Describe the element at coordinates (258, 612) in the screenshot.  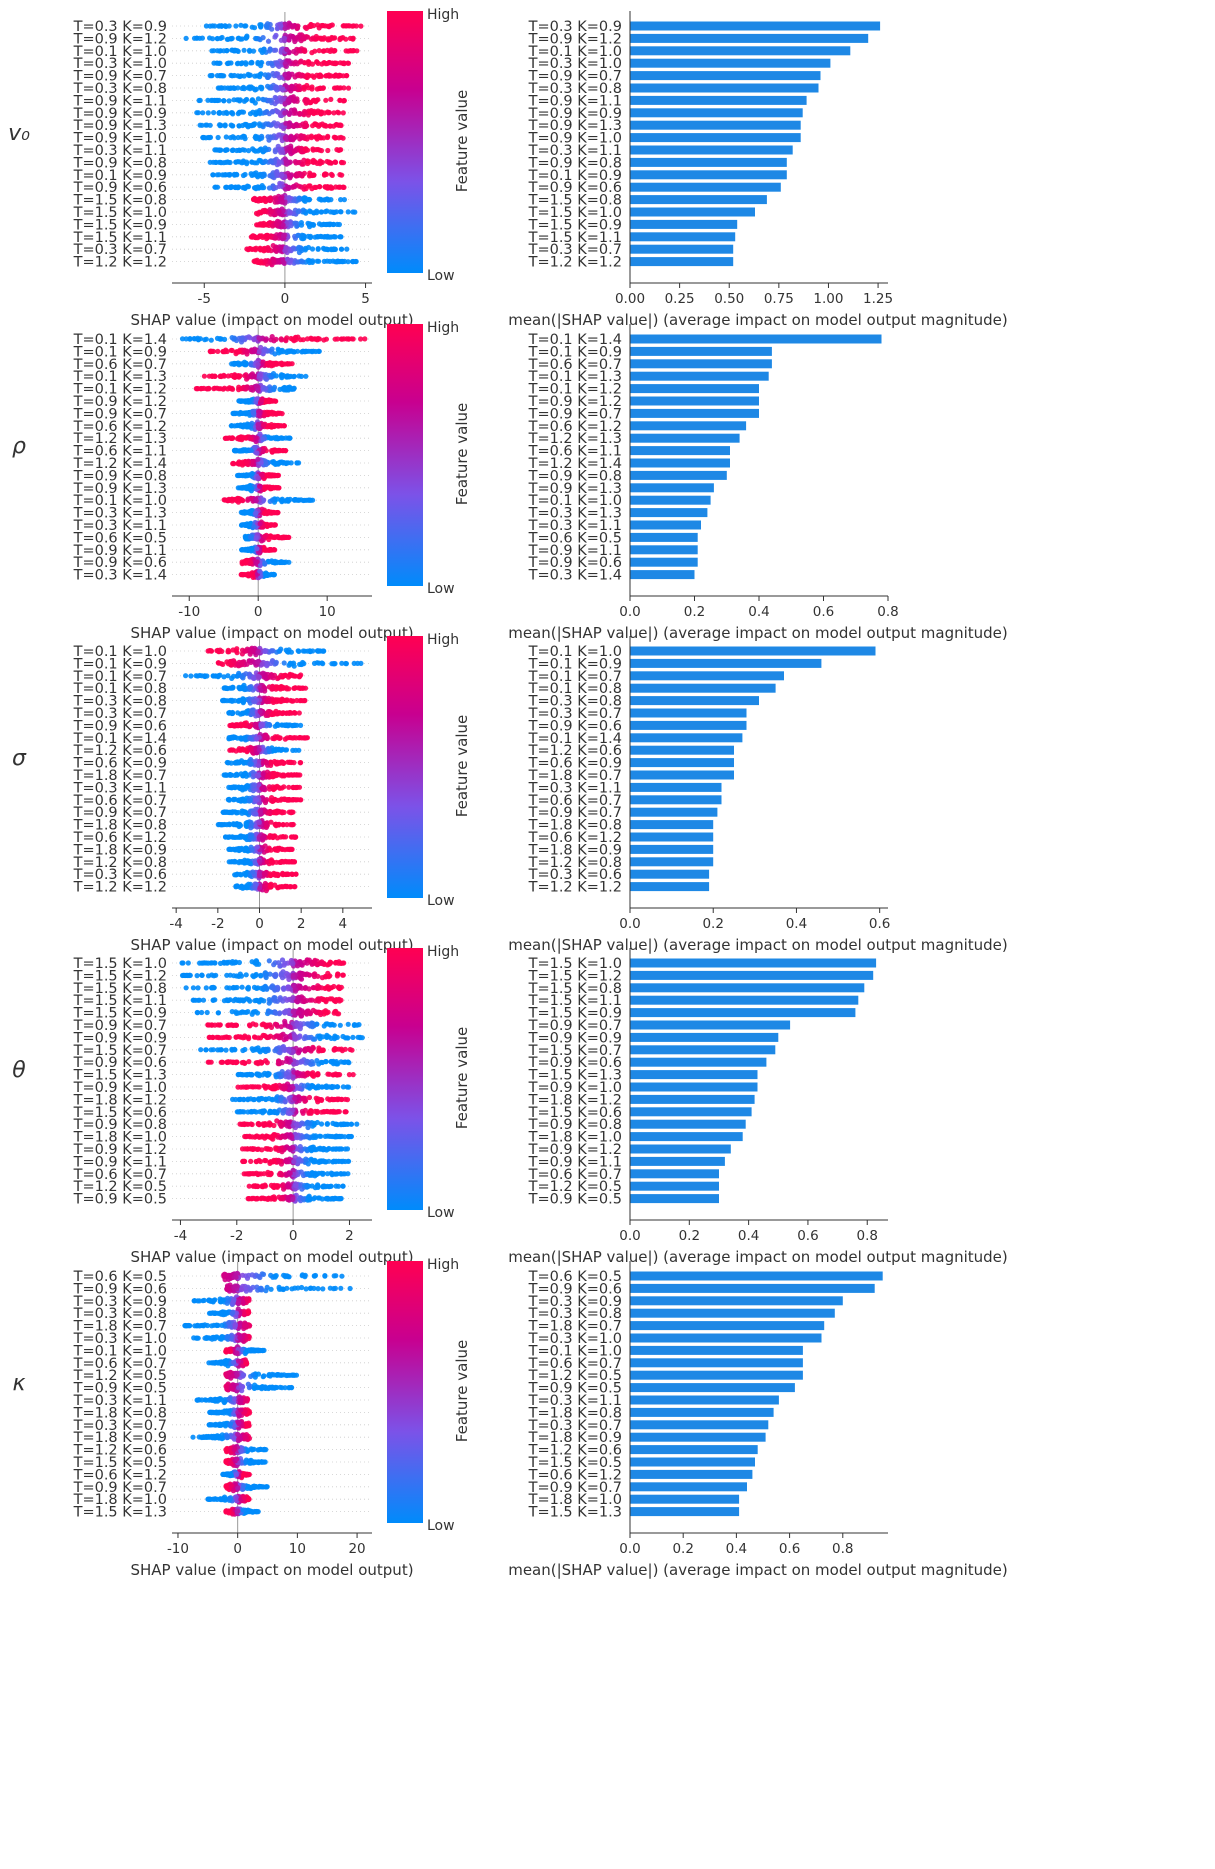
I see `x-tick-label: 0` at that location.